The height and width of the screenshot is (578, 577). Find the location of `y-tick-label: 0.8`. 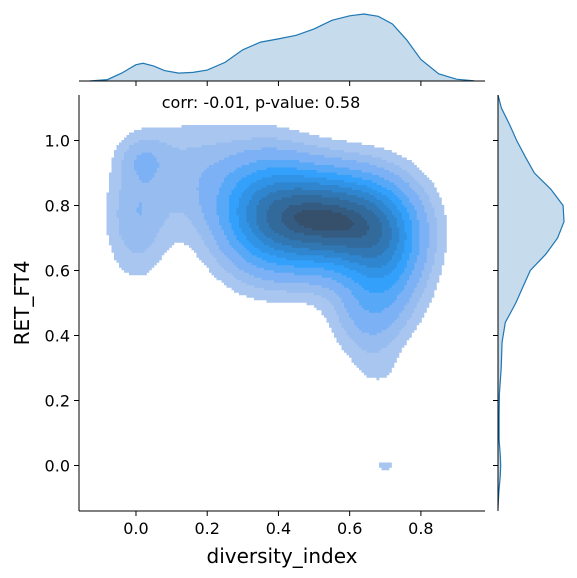

y-tick-label: 0.8 is located at coordinates (57, 206).